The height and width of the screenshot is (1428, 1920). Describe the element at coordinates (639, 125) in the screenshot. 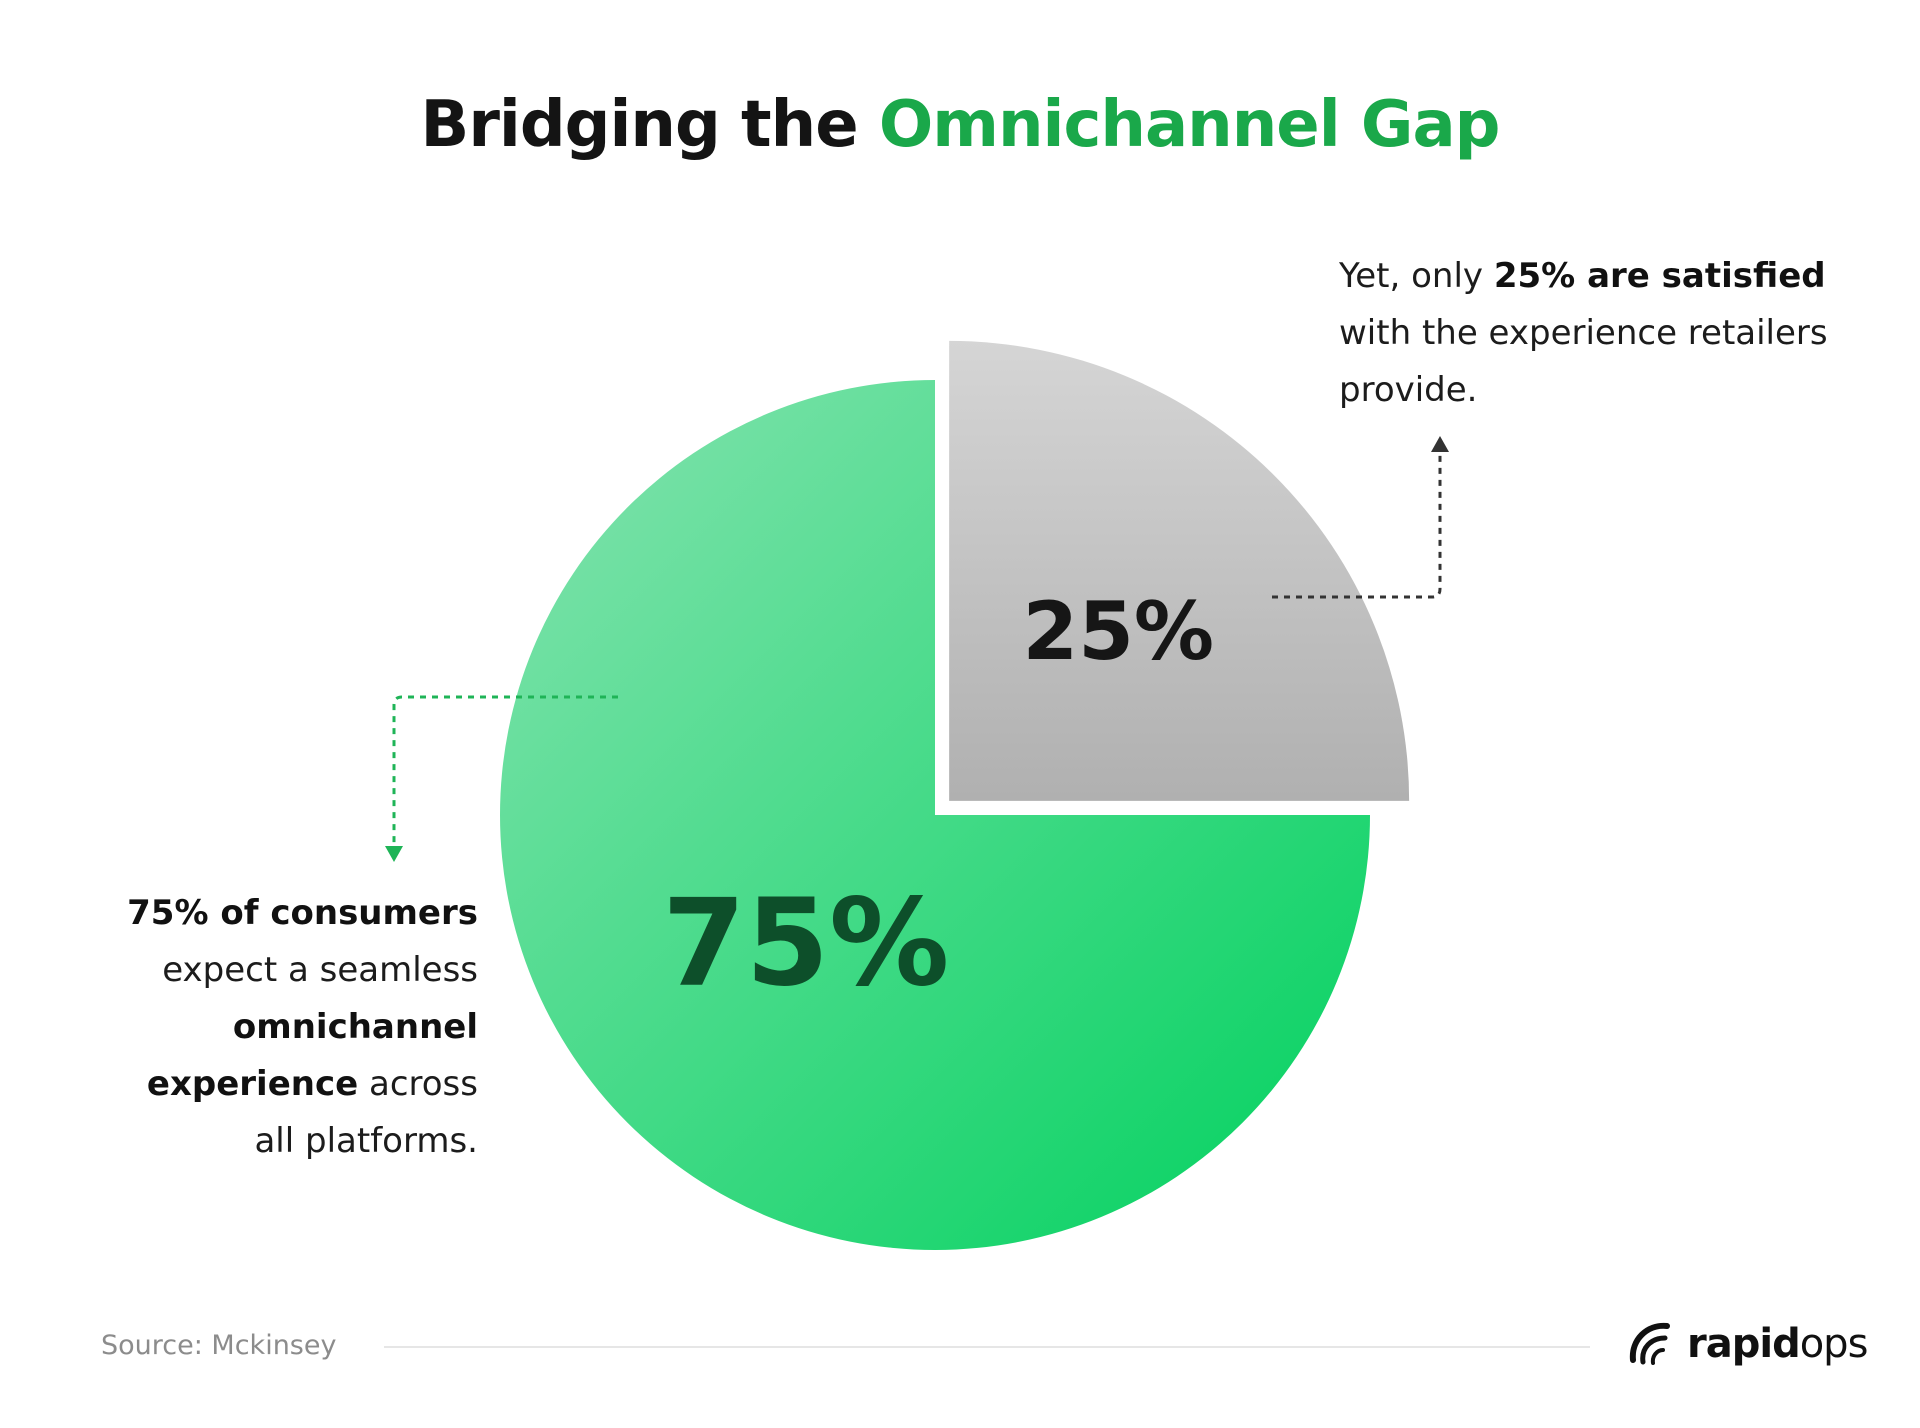

I see `title-part-1: Bridging the` at that location.